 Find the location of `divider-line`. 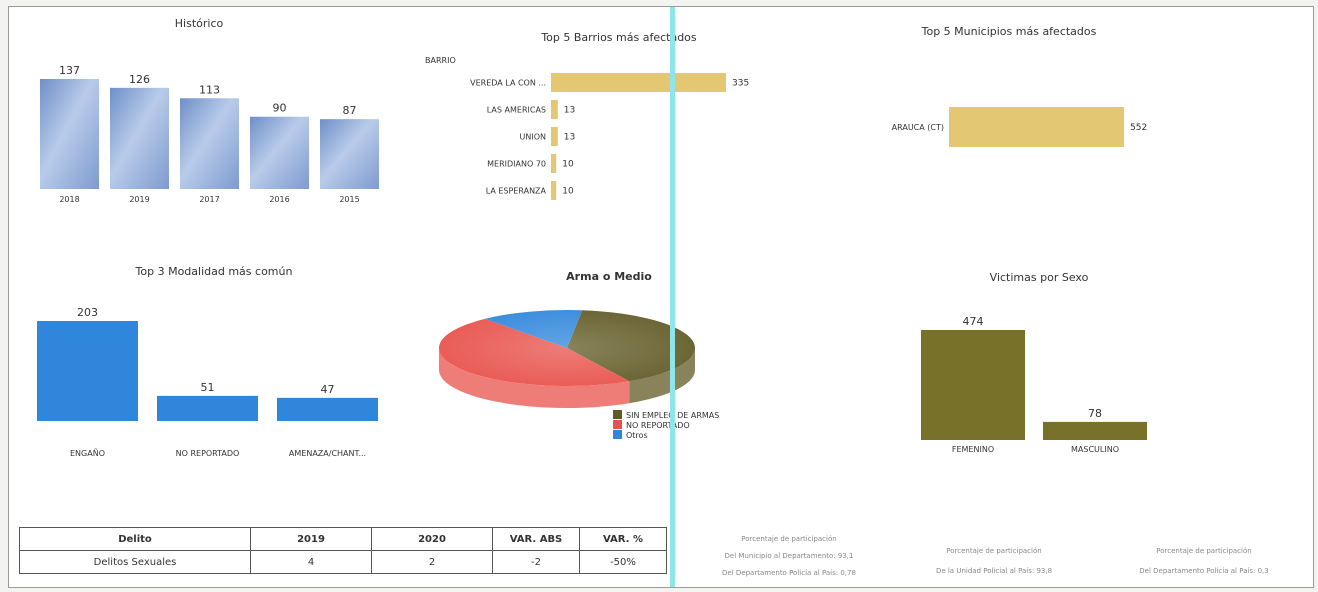

divider-line is located at coordinates (672, 297).